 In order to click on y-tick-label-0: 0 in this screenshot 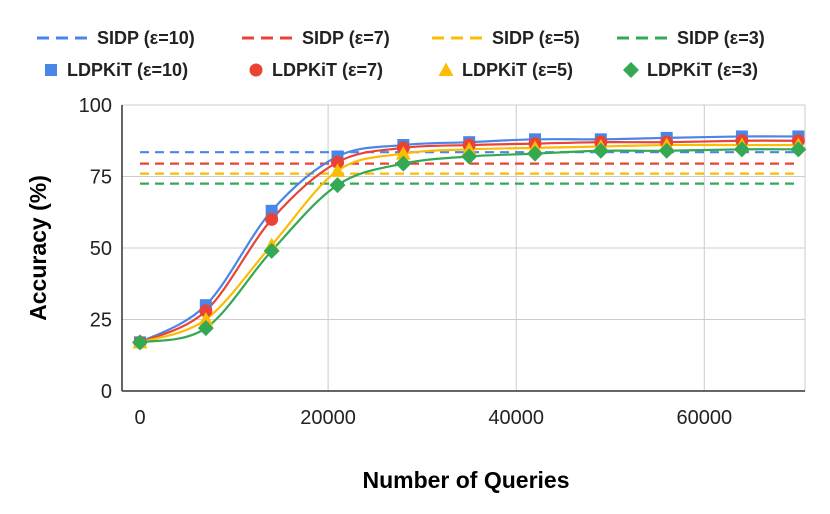, I will do `click(106, 392)`.